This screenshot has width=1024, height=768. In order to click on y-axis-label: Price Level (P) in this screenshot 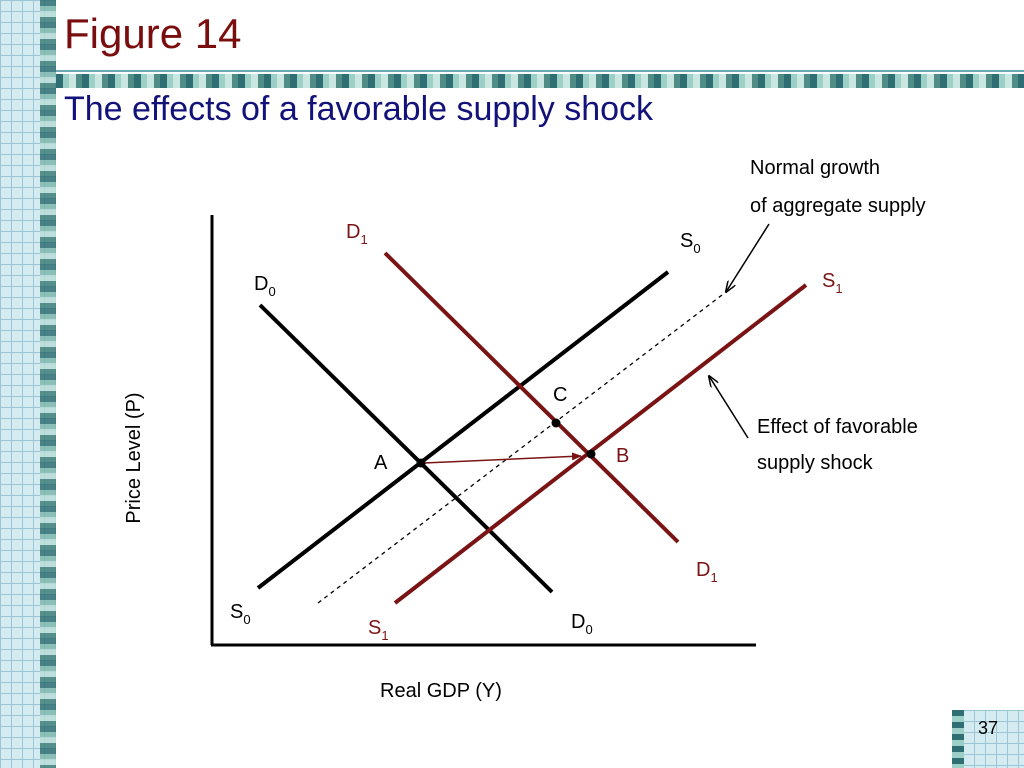, I will do `click(134, 457)`.